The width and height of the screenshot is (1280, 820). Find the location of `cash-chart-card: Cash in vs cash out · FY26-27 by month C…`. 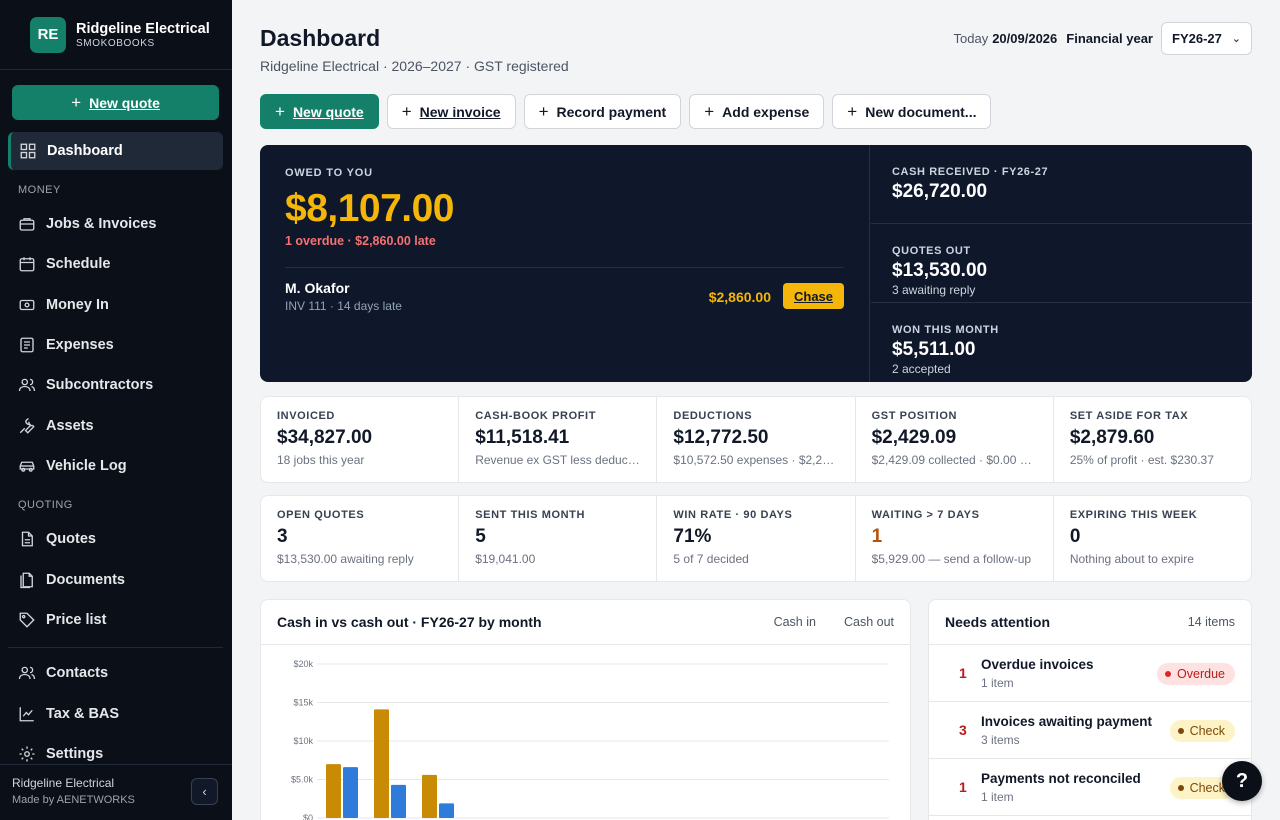

cash-chart-card: Cash in vs cash out · FY26-27 by month C… is located at coordinates (585, 709).